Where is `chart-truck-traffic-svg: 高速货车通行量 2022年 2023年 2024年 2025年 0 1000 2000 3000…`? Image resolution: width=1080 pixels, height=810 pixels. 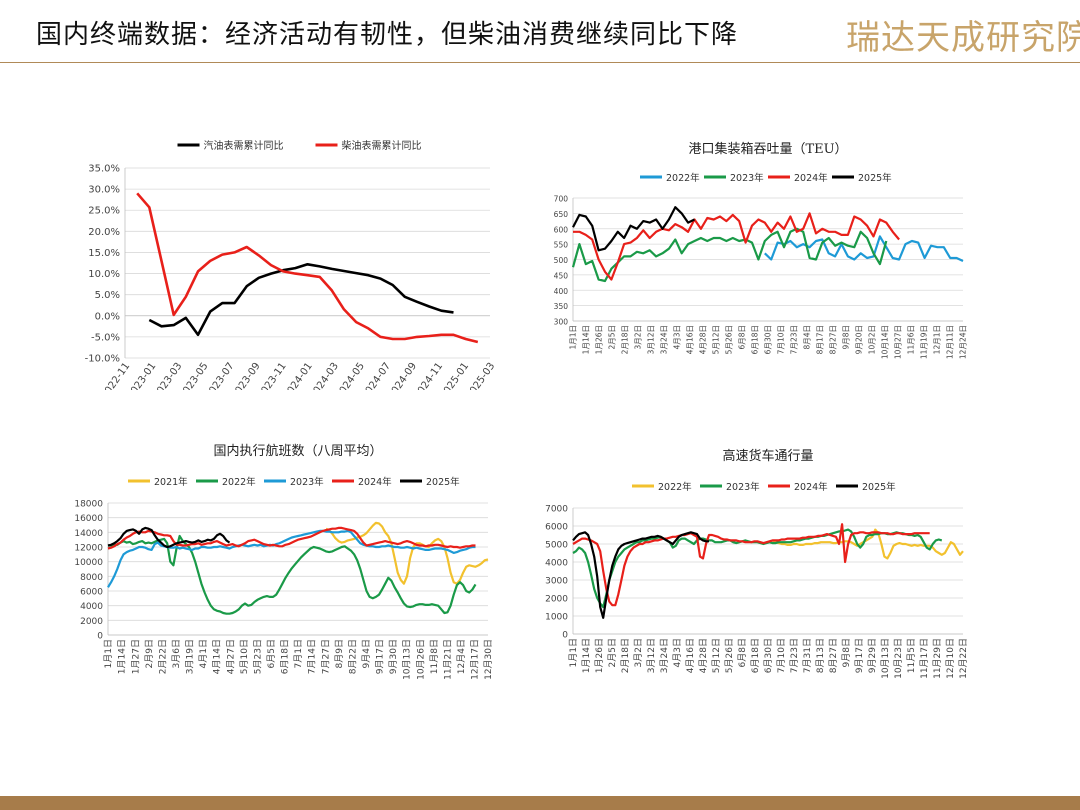
chart-truck-traffic-svg: 高速货车通行量 2022年 2023年 2024年 2025年 0 1000 2000 3000… is located at coordinates (757, 563).